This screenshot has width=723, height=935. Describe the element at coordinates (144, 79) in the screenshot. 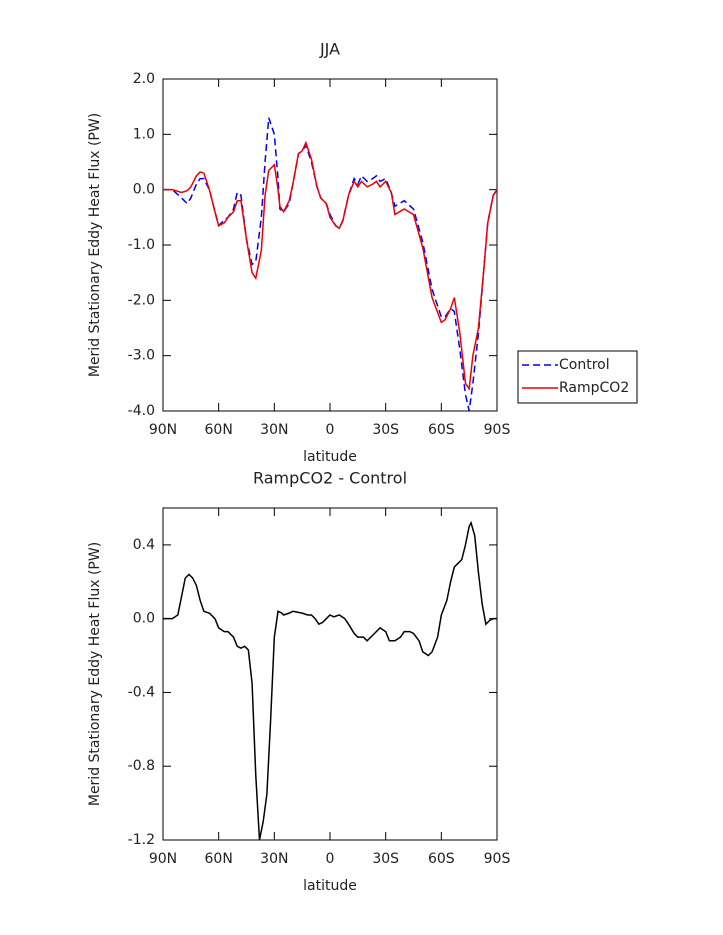

I see `y-tick-label: 2.0` at that location.